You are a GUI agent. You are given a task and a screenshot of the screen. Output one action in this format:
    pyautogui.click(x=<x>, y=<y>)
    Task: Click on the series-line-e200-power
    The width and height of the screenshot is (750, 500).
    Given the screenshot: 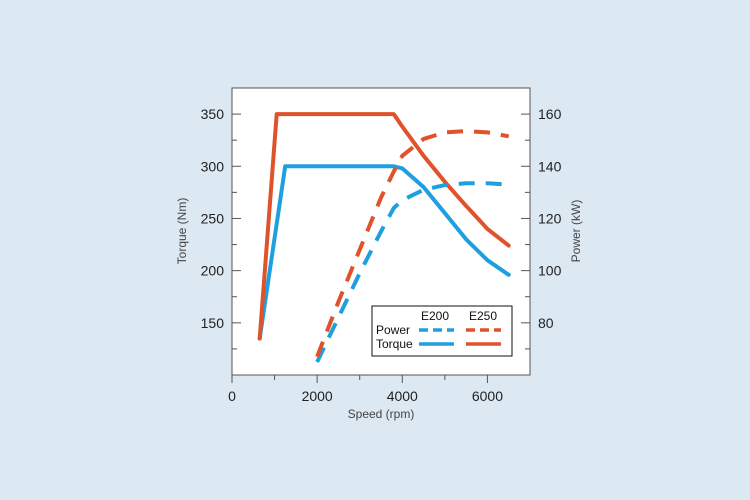 What is the action you would take?
    pyautogui.click(x=412, y=272)
    